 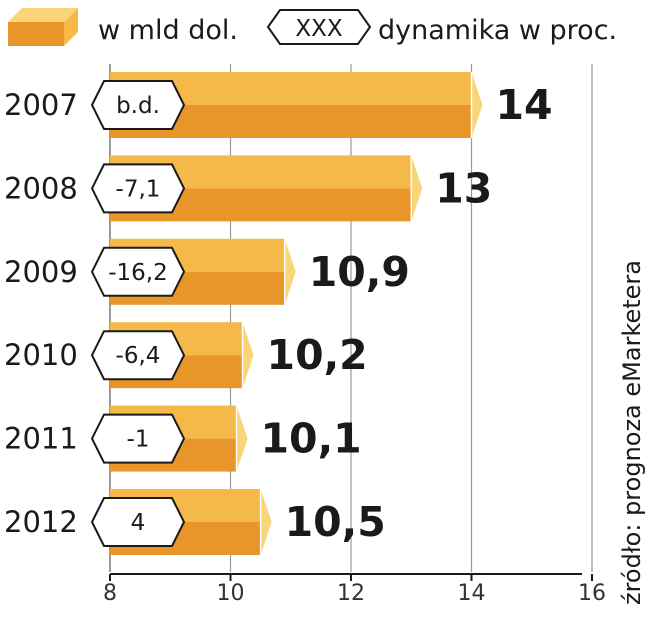 What do you see at coordinates (41, 439) in the screenshot?
I see `category-label-2011: 2011` at bounding box center [41, 439].